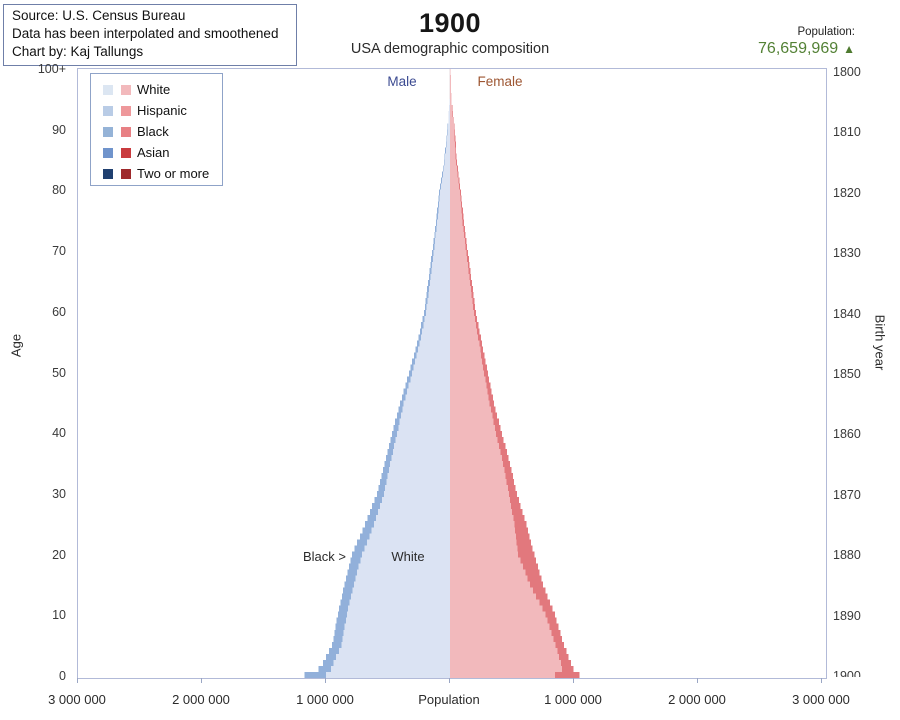 This screenshot has height=720, width=900. What do you see at coordinates (173, 173) in the screenshot?
I see `legend-label: Two or more` at bounding box center [173, 173].